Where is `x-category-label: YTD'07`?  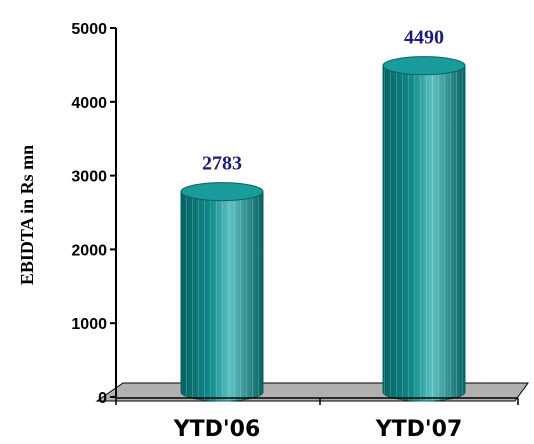 x-category-label: YTD'07 is located at coordinates (419, 429).